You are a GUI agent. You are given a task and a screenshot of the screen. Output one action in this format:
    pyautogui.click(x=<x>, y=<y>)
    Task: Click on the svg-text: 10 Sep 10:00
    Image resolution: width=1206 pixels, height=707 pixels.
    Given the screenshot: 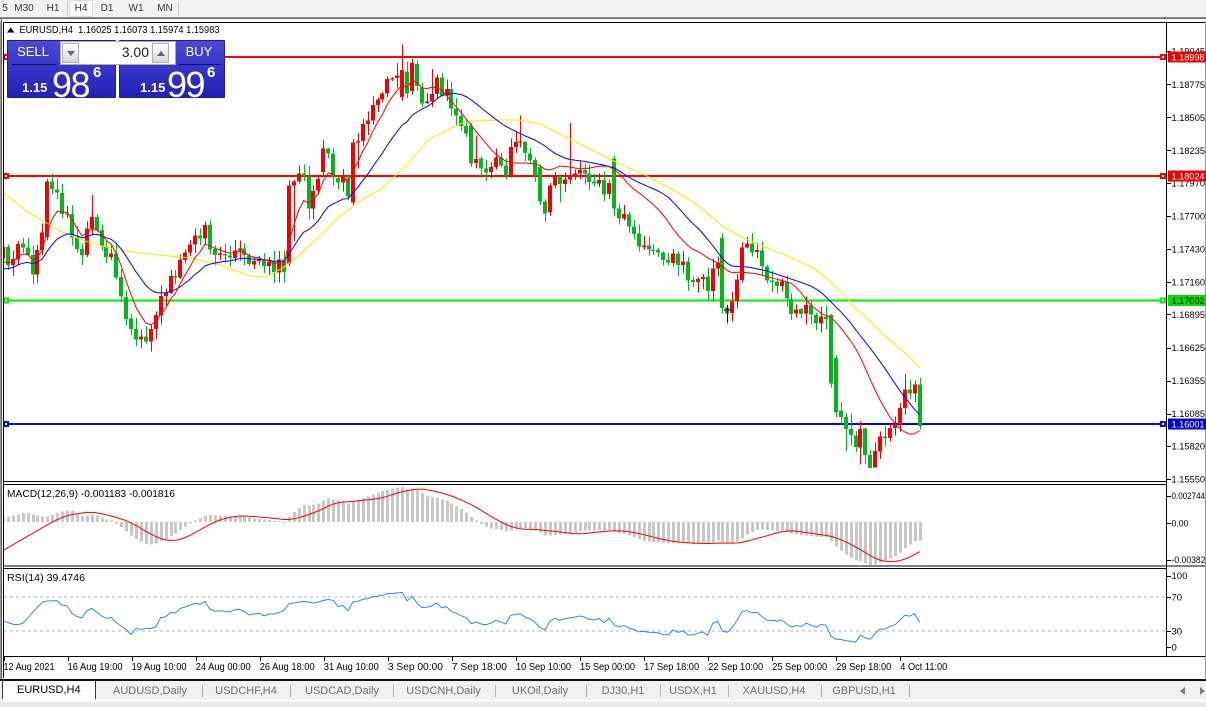 What is the action you would take?
    pyautogui.click(x=543, y=667)
    